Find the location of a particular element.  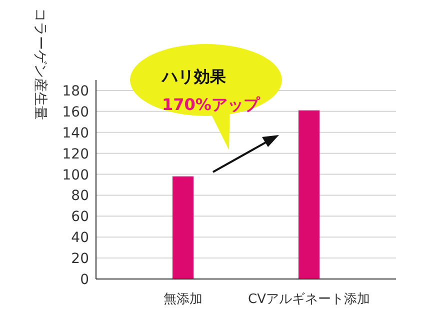

x-tick-label: CVアルギネート添加 is located at coordinates (309, 299).